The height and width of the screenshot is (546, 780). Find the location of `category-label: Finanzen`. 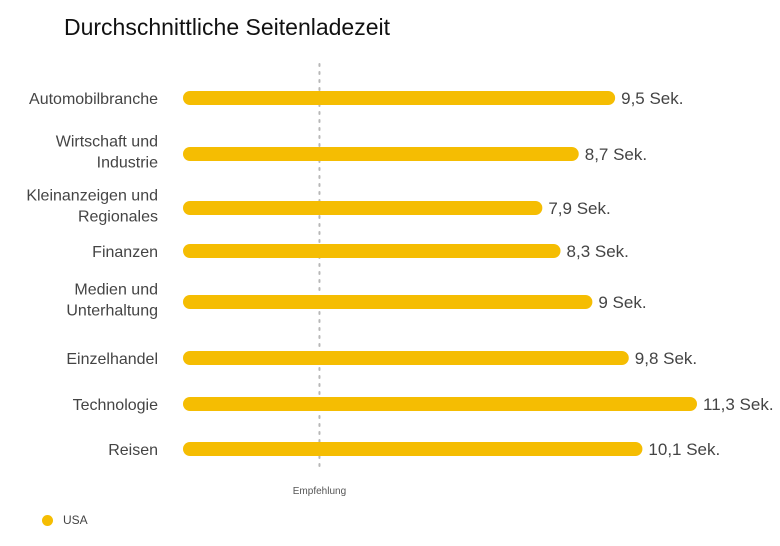

category-label: Finanzen is located at coordinates (125, 252).